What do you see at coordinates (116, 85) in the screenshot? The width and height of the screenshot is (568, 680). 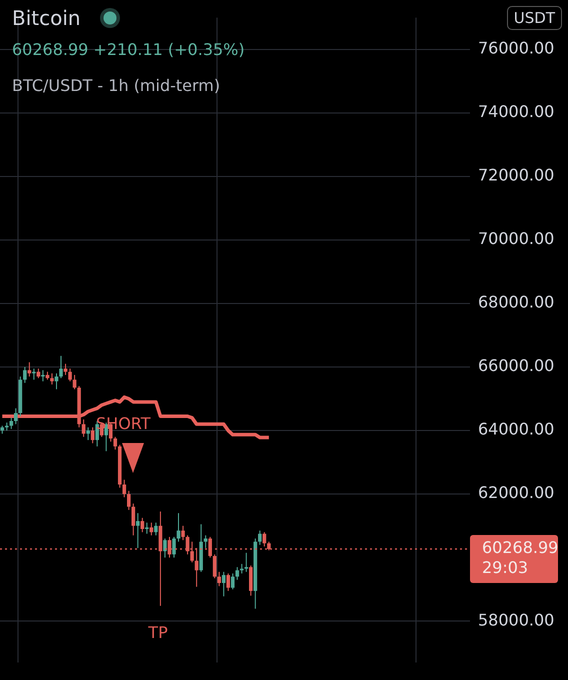 I see `annotation: BTC/USDT - 1h (mid-term)` at bounding box center [116, 85].